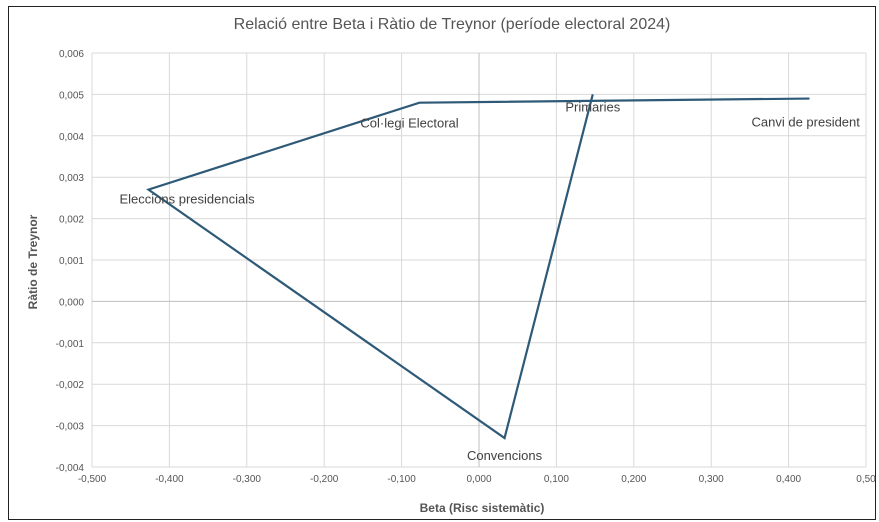  Describe the element at coordinates (70, 468) in the screenshot. I see `y-tick-label: -0,004` at that location.